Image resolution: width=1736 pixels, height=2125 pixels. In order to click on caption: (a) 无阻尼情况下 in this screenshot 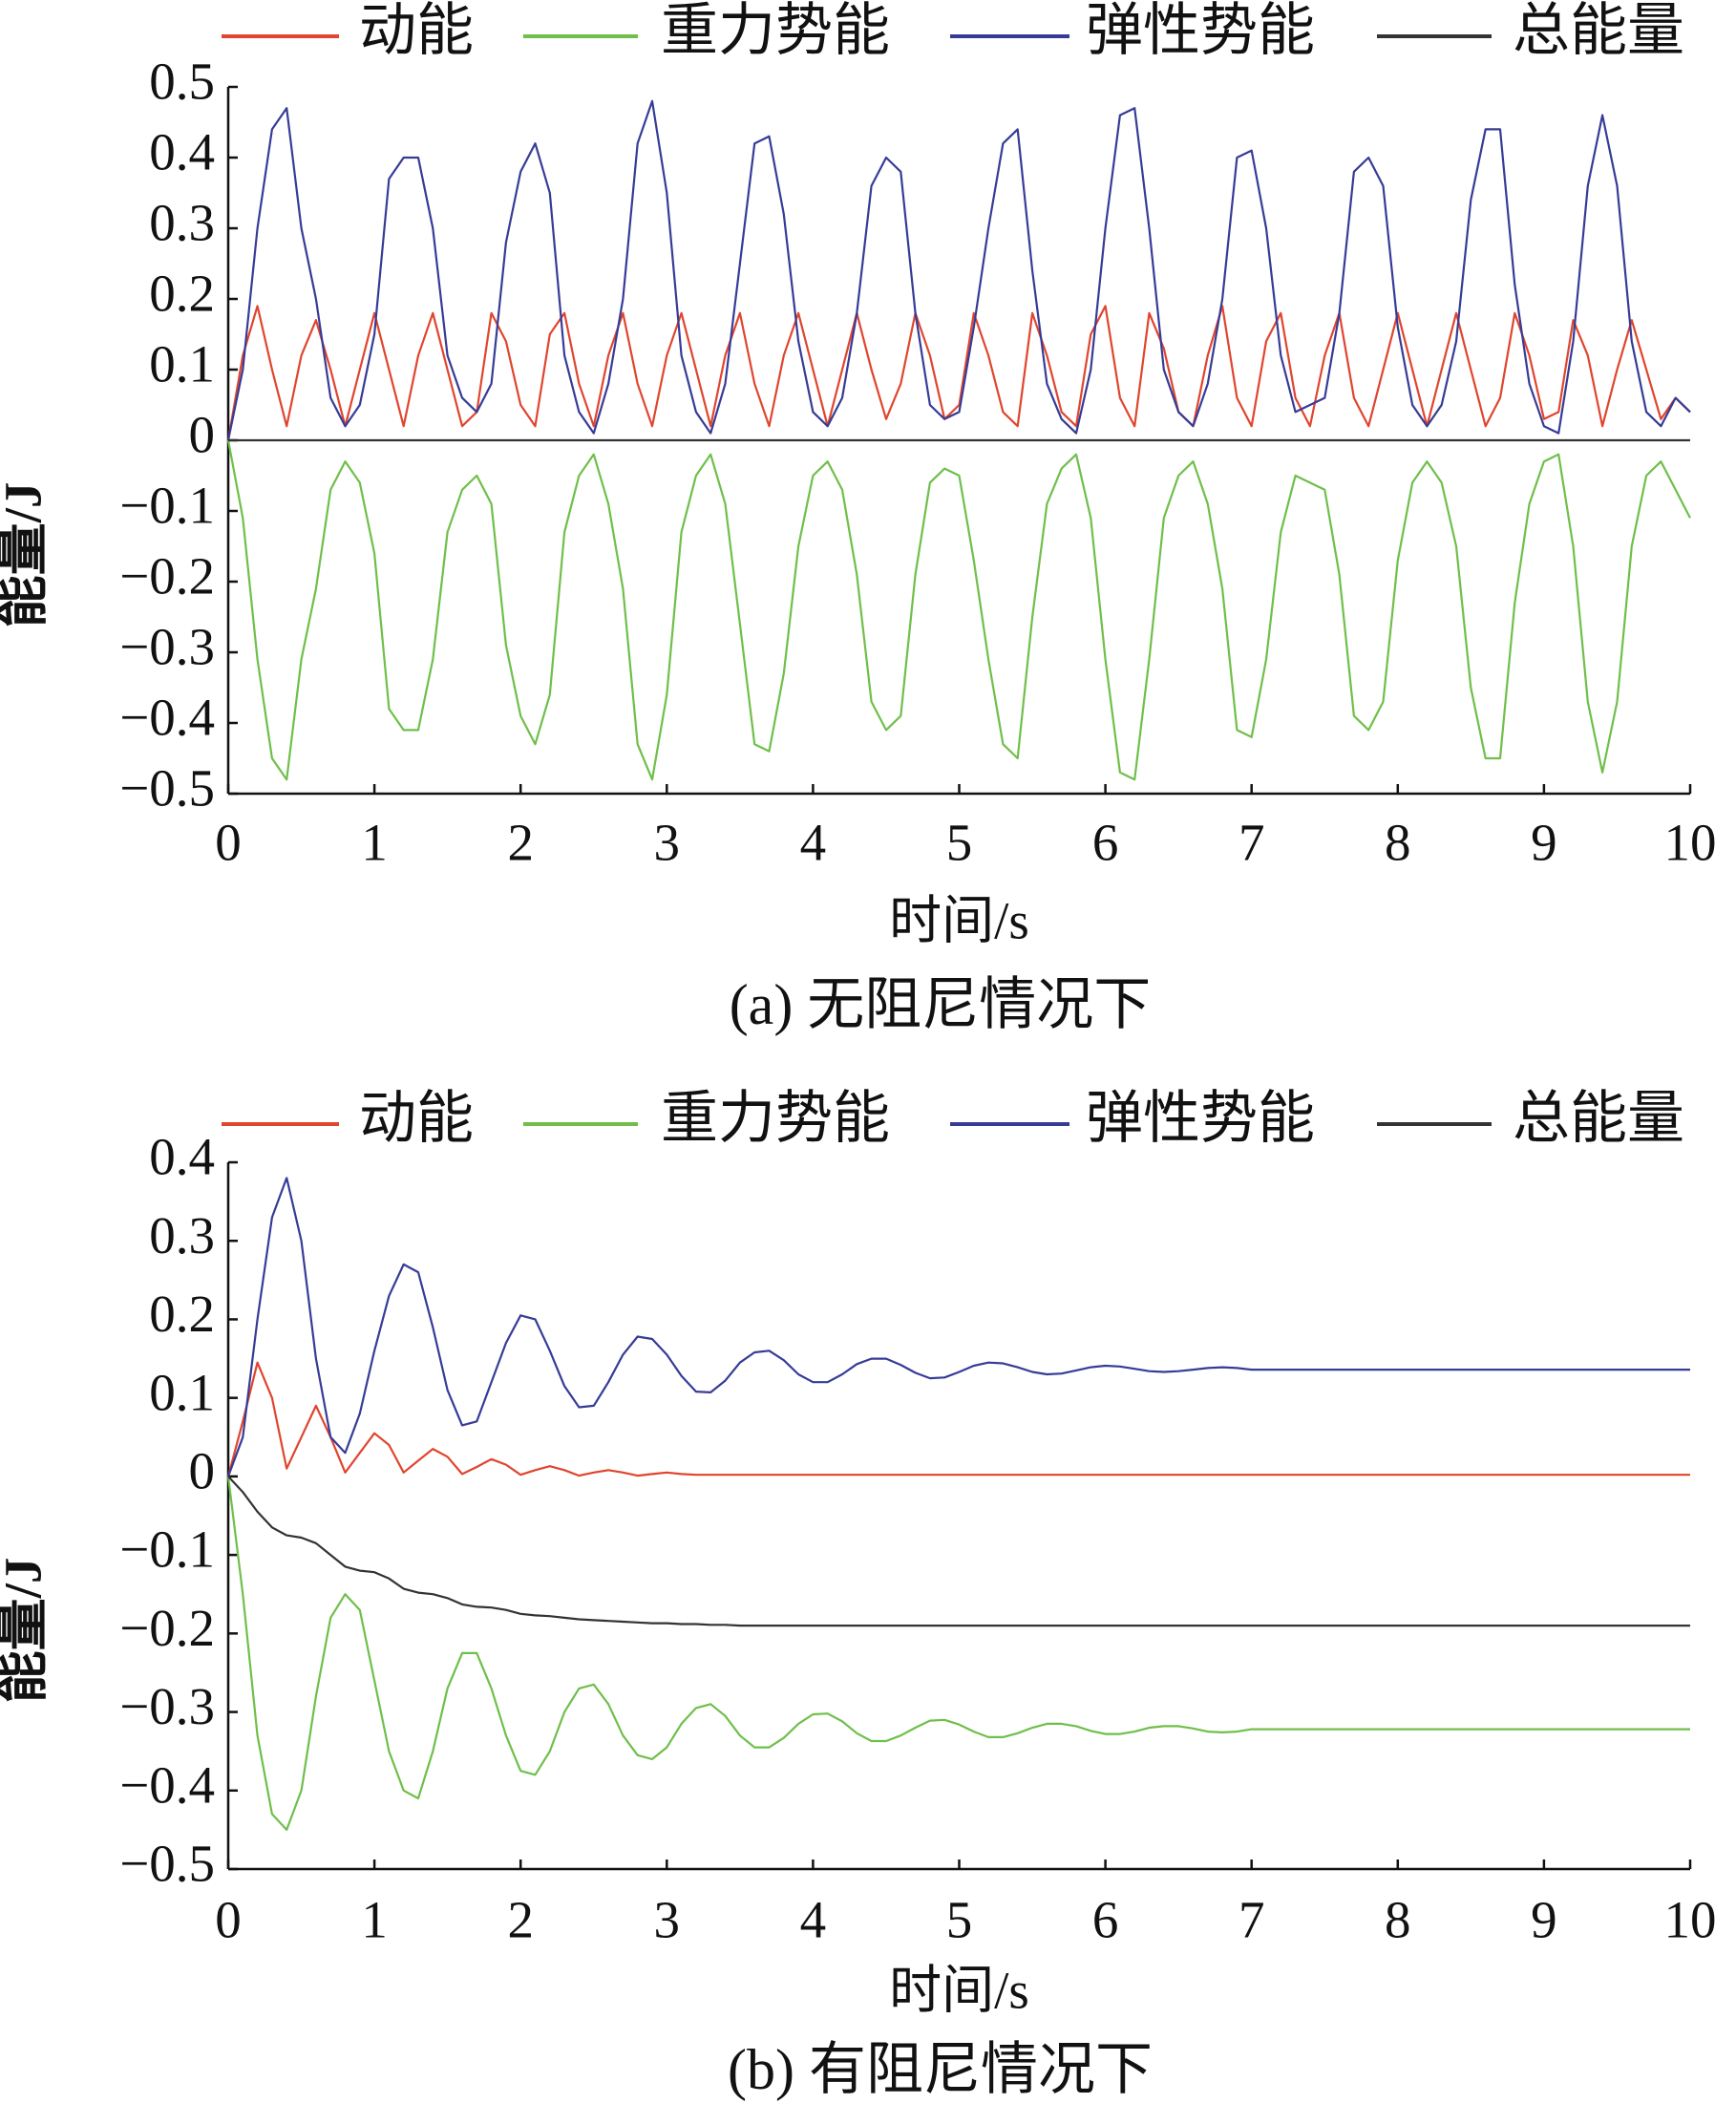, I will do `click(941, 1004)`.